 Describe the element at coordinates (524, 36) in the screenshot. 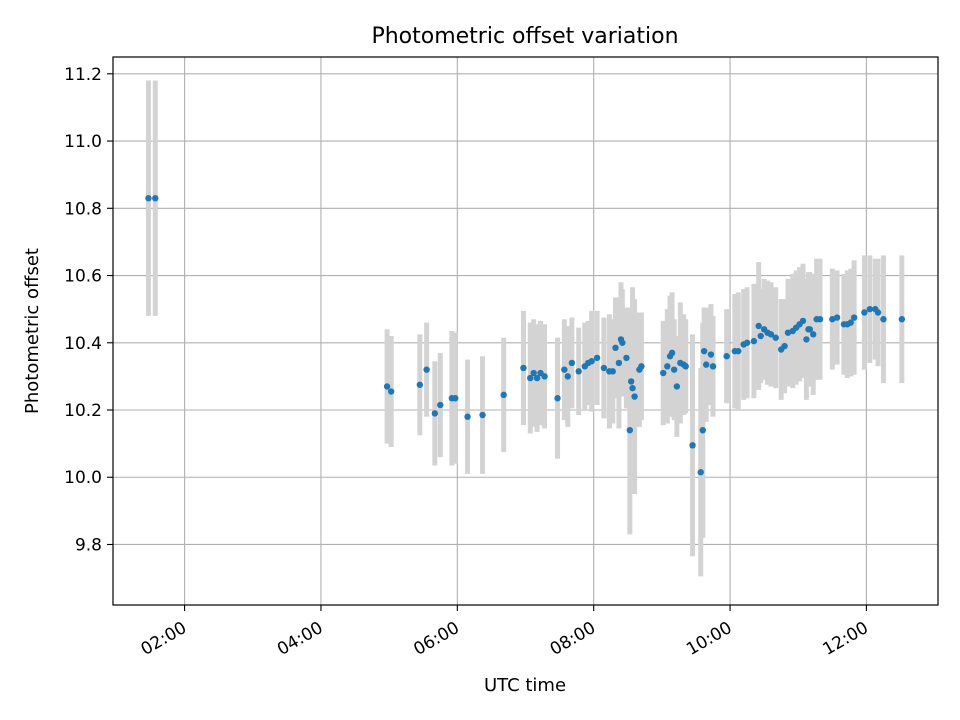

I see `chart-title: Photometric offset variation` at that location.